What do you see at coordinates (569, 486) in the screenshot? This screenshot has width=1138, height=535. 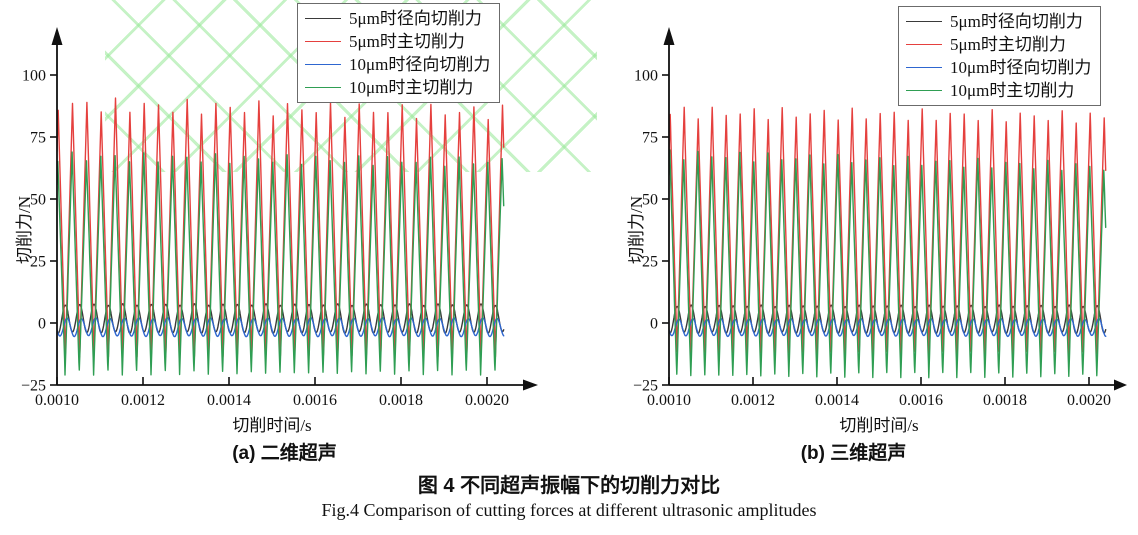 I see `figure-caption-chinese: 图 4 不同超声振幅下的切削力对比` at bounding box center [569, 486].